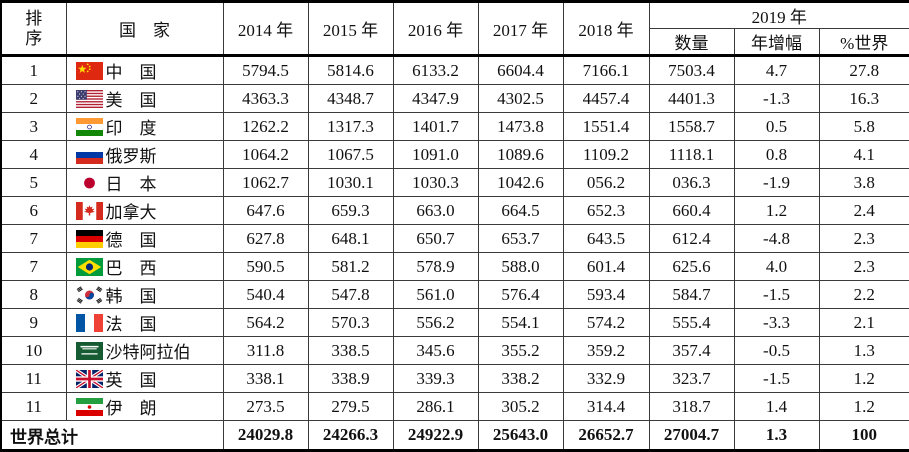 This screenshot has height=452, width=909. Describe the element at coordinates (520, 182) in the screenshot. I see `value-cell: 1042.6` at that location.